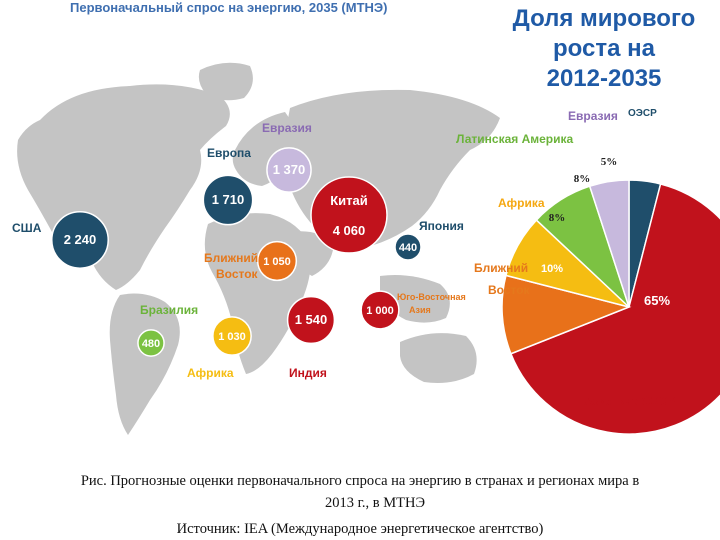  What do you see at coordinates (349, 230) in the screenshot?
I see `bubble-value-kitay: 4 060` at bounding box center [349, 230].